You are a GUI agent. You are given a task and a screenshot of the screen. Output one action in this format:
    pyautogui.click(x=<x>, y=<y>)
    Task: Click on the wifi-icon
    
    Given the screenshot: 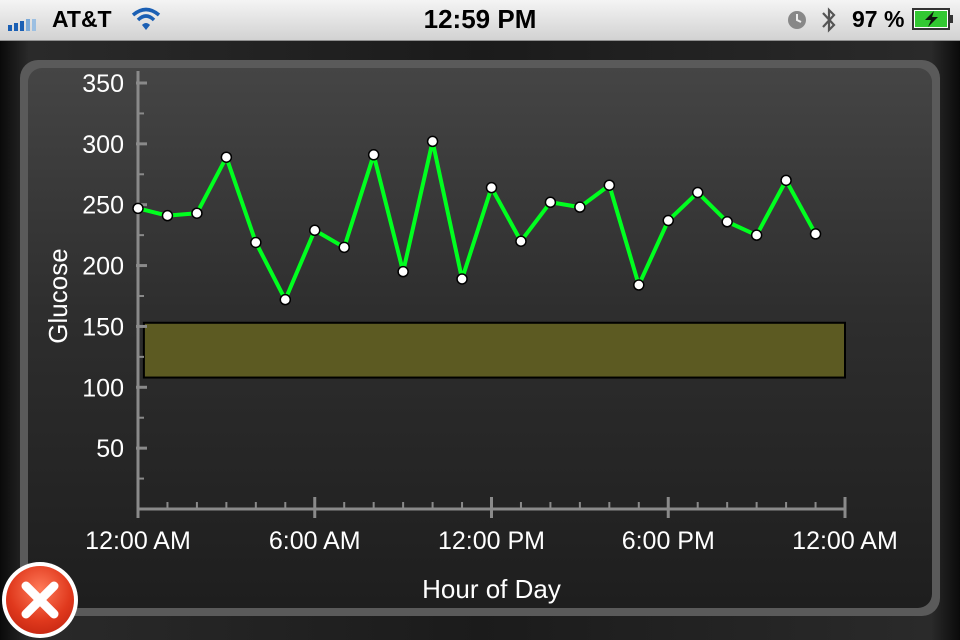 What is the action you would take?
    pyautogui.click(x=146, y=18)
    